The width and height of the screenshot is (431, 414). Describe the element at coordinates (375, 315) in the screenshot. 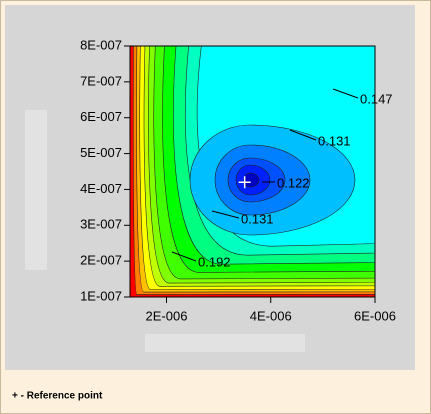

I see `x-tick-label: 6E-006` at that location.